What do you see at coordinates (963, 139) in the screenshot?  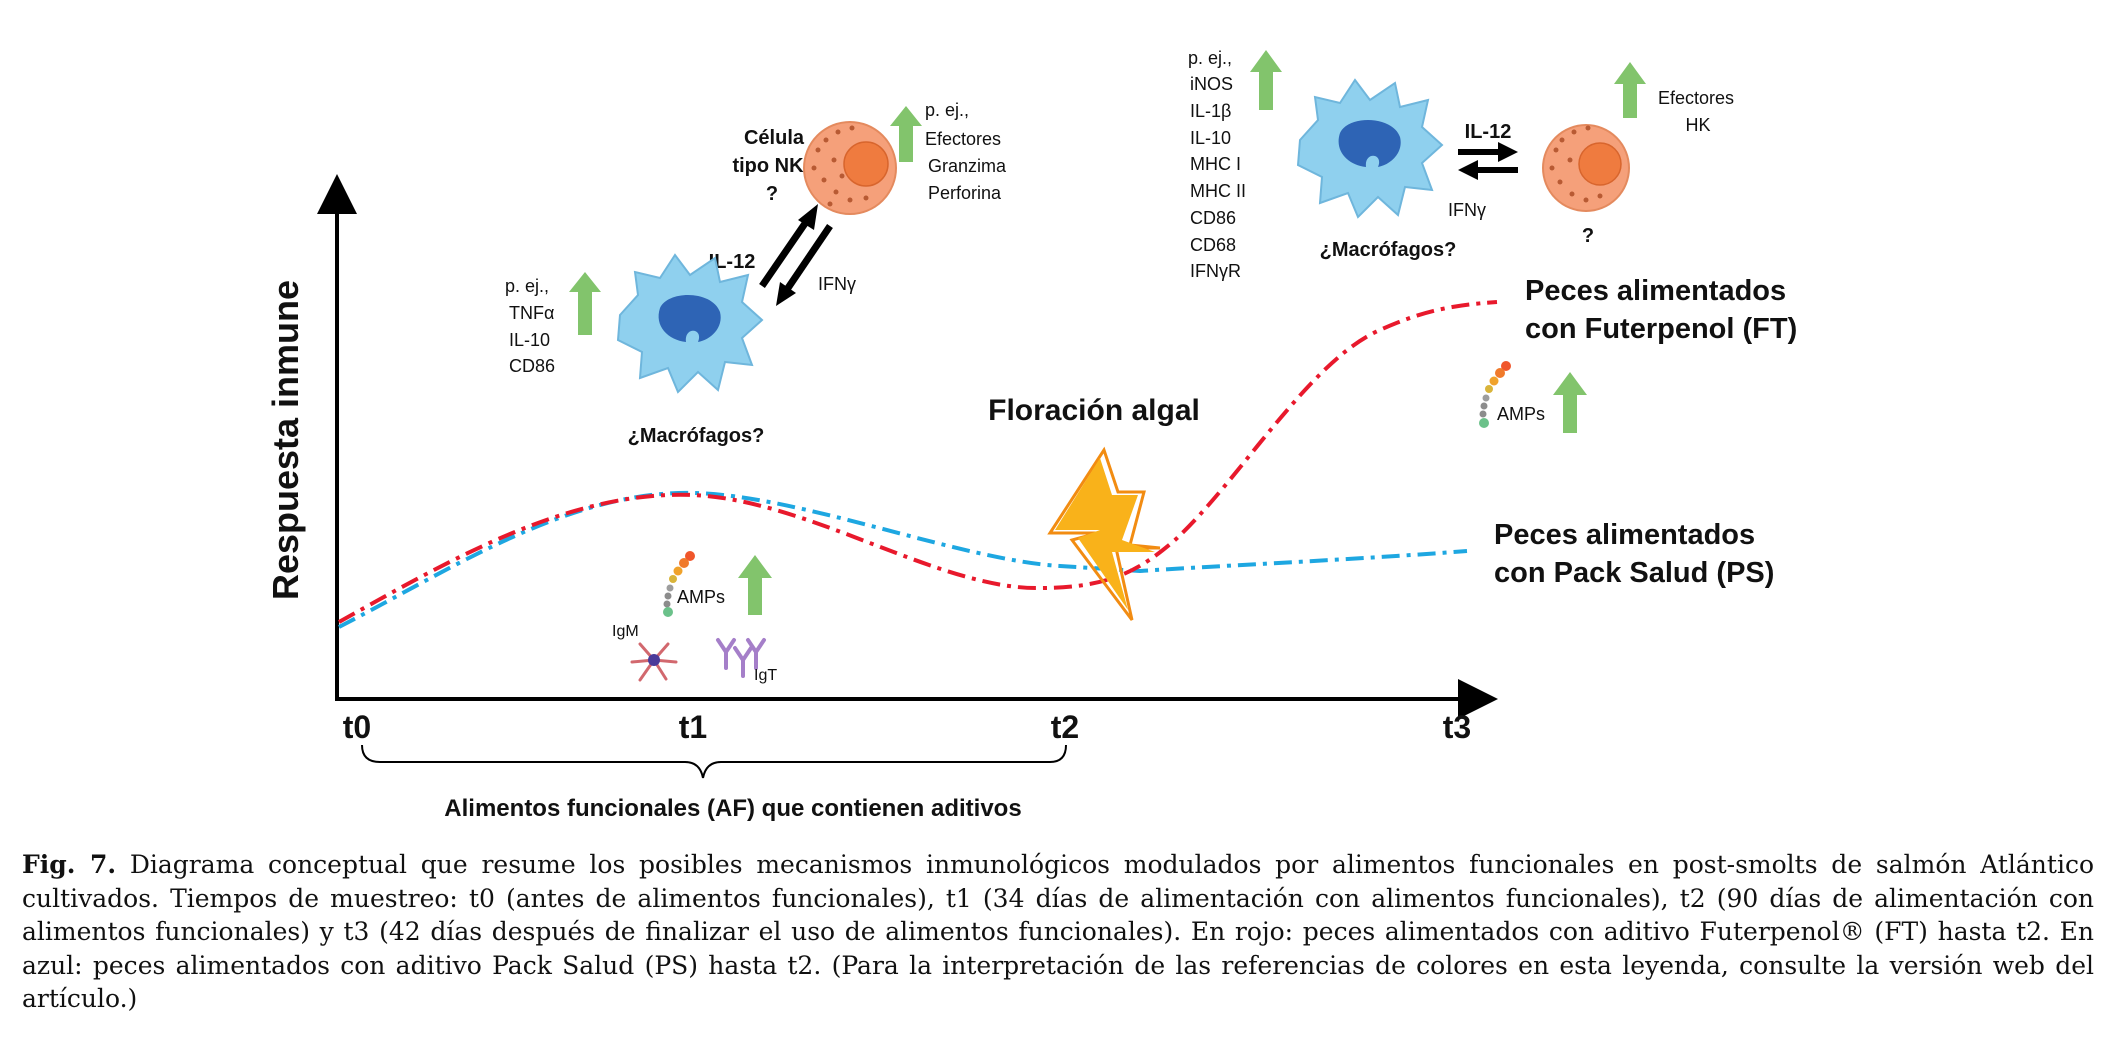 I see `nk-effectors-1: Efectores` at bounding box center [963, 139].